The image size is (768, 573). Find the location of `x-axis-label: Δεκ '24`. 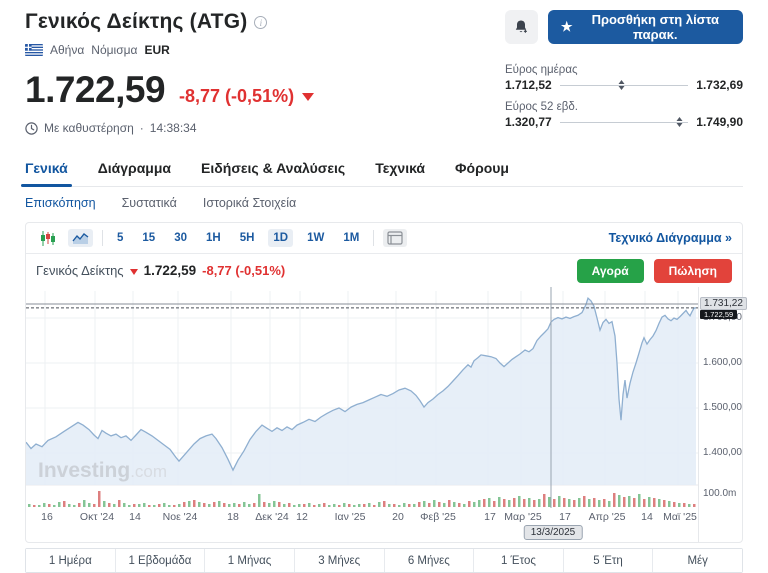

x-axis-label: Δεκ '24 is located at coordinates (272, 517).